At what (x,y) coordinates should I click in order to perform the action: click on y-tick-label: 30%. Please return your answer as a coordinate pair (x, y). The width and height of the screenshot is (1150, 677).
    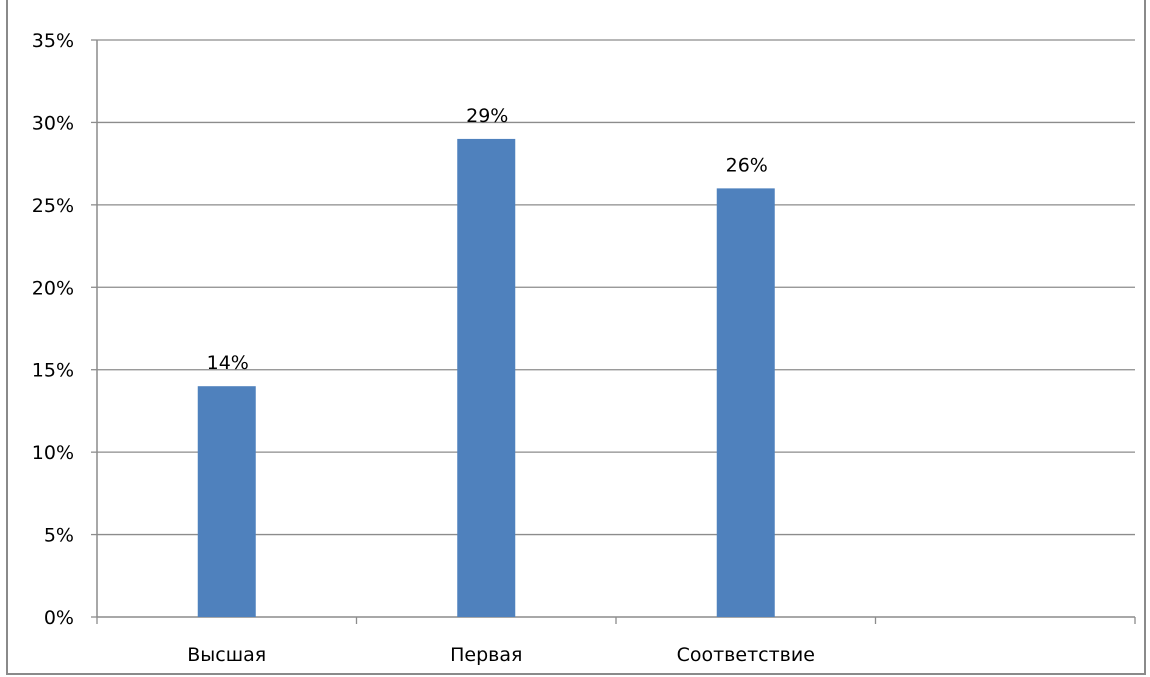
    Looking at the image, I should click on (53, 123).